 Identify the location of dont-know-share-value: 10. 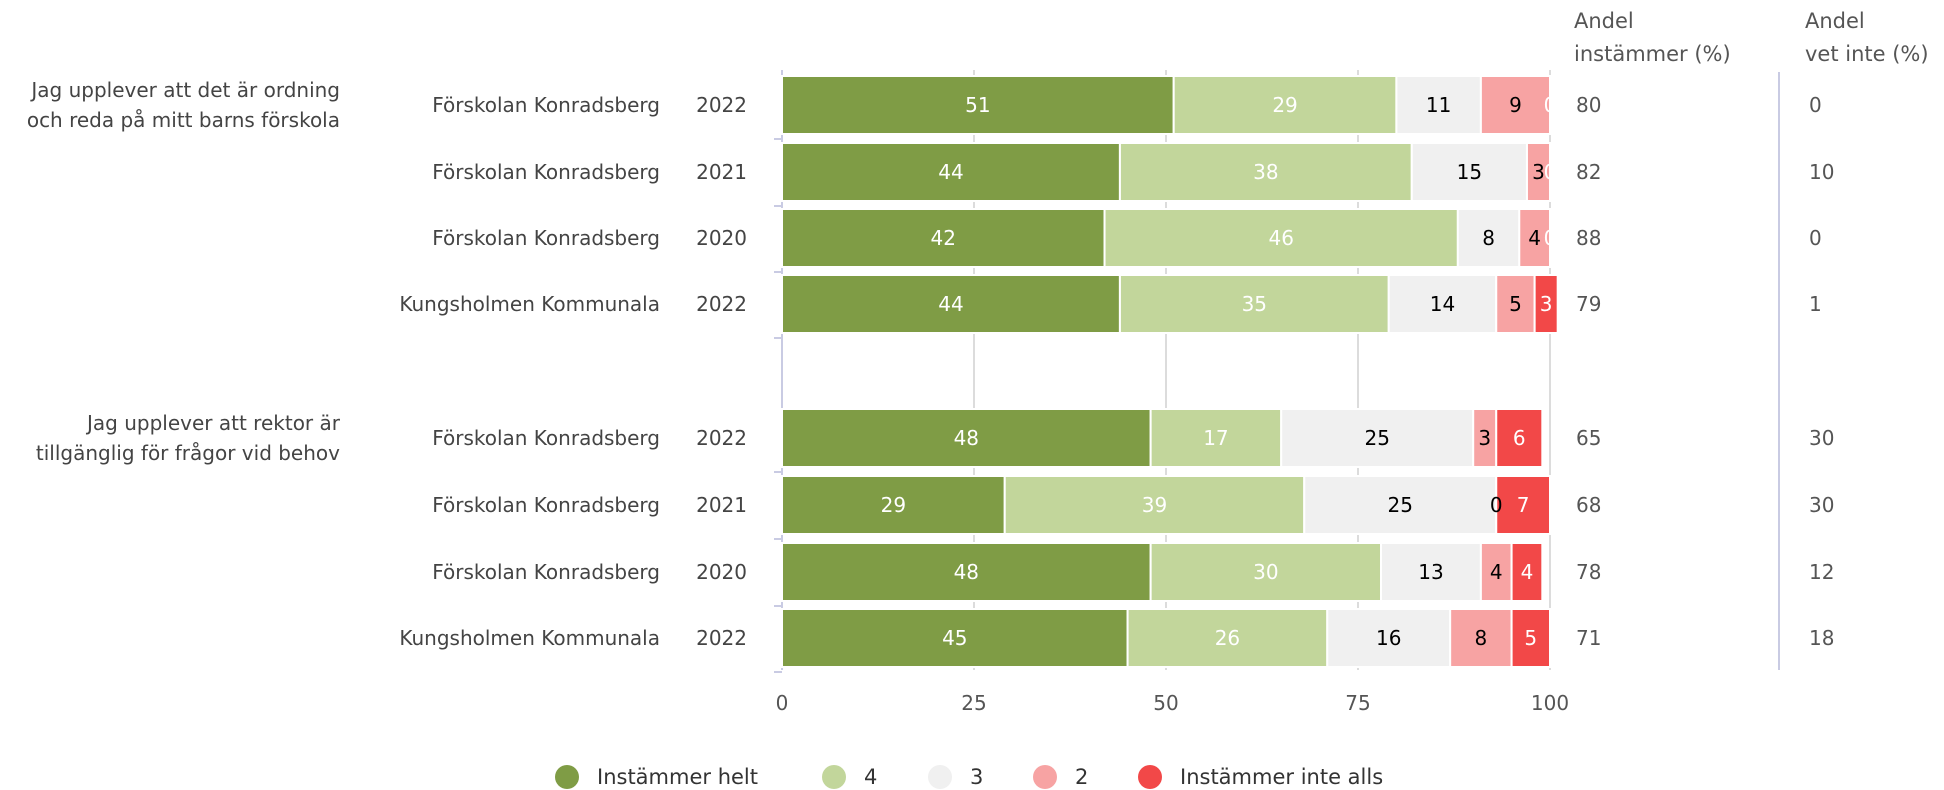
(1821, 172).